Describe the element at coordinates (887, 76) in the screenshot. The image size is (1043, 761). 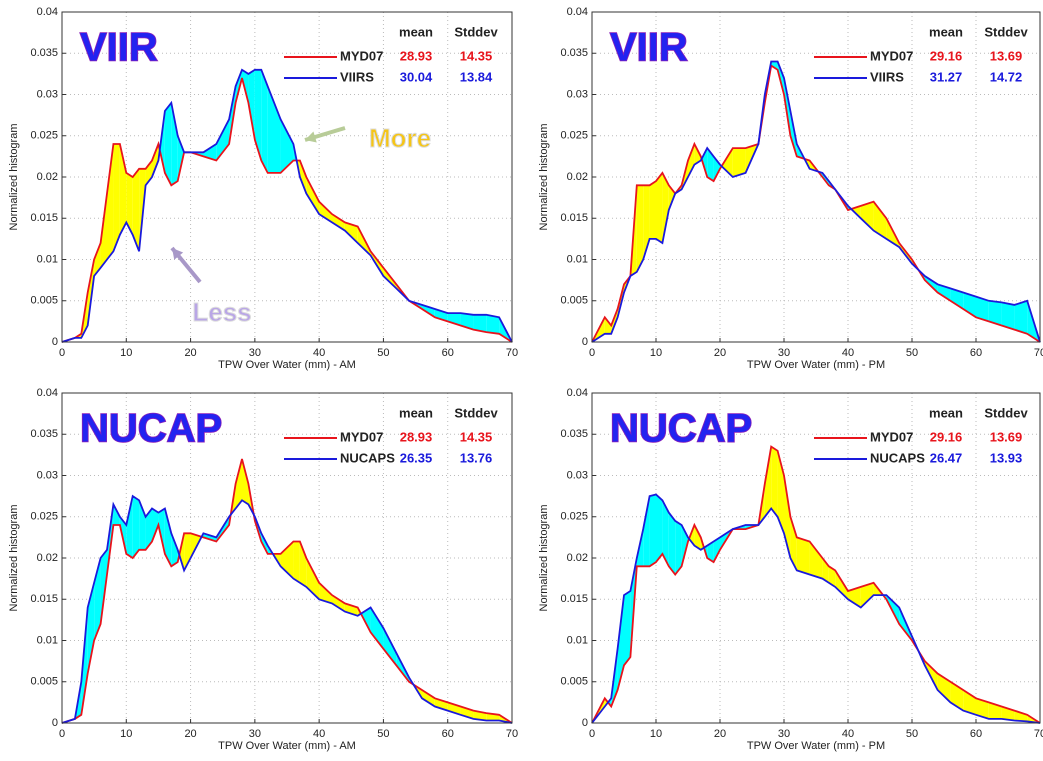
I see `legend-label: VIIRS` at that location.